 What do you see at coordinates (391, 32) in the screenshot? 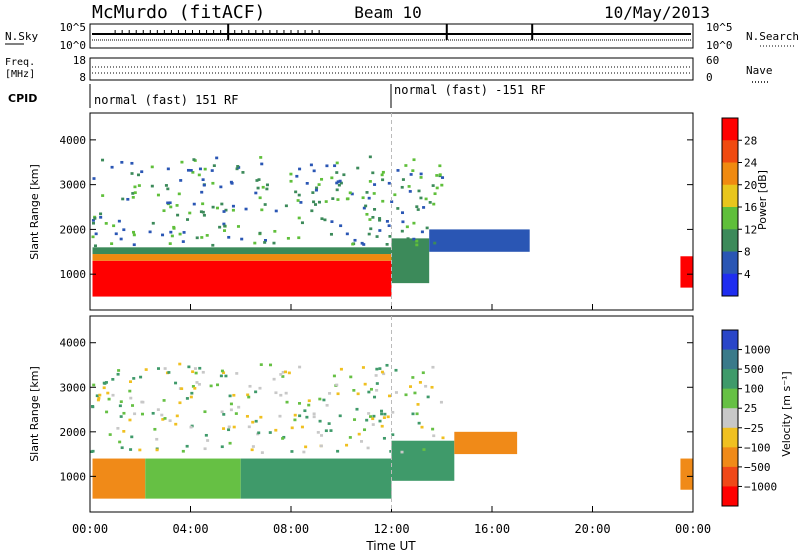
I see `noise-traces` at bounding box center [391, 32].